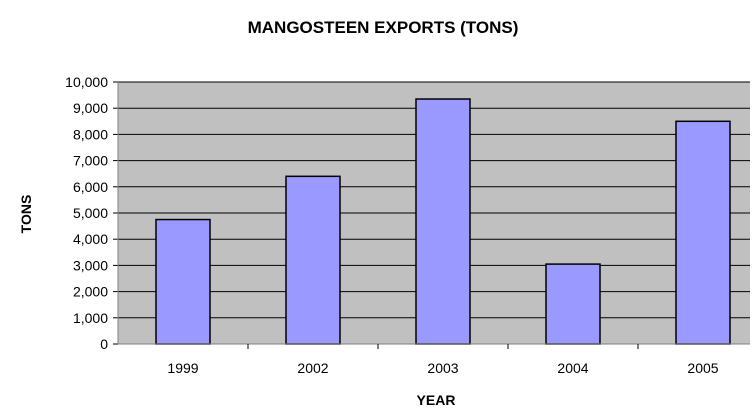  What do you see at coordinates (26, 214) in the screenshot?
I see `y-axis-title: TONS` at bounding box center [26, 214].